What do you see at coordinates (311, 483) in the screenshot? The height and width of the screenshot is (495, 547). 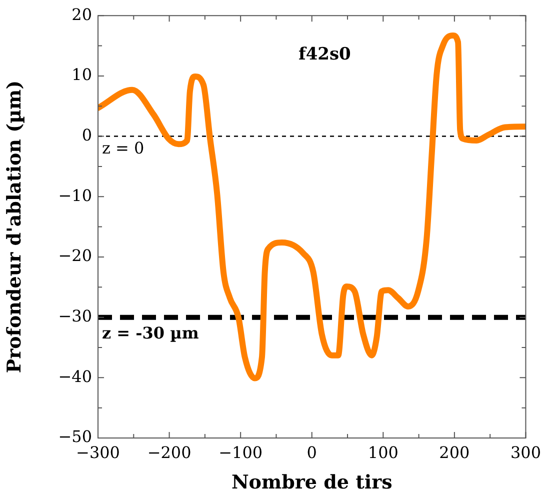 I see `x-axis-title: Nombre de tirs` at bounding box center [311, 483].